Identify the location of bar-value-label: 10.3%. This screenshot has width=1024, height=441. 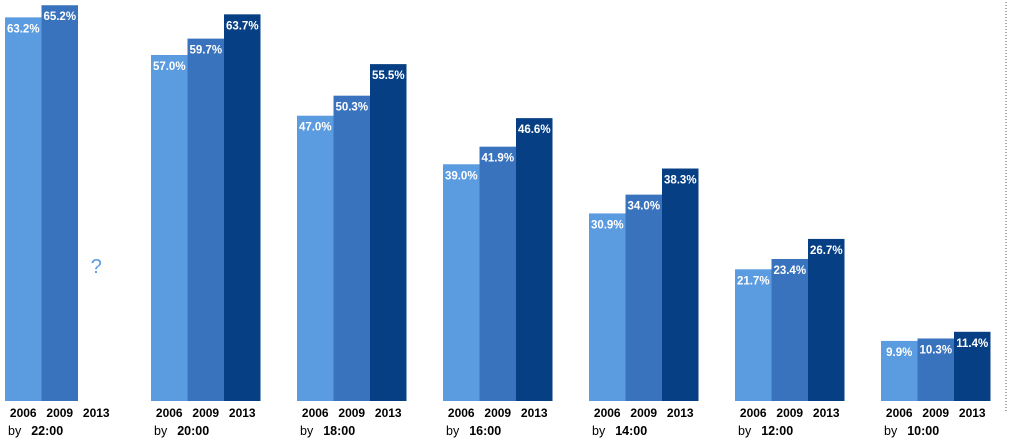
(935, 350).